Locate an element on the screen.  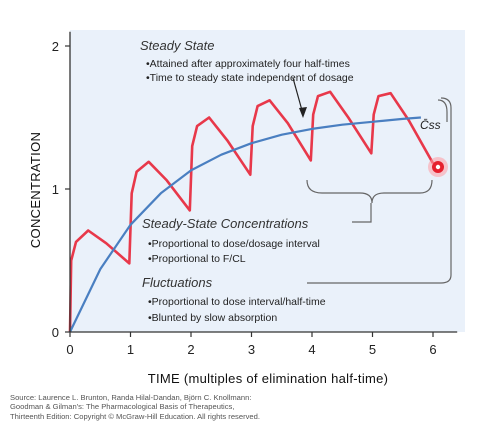
annotation-fluctuations-heading: Fluctuations is located at coordinates (177, 282).